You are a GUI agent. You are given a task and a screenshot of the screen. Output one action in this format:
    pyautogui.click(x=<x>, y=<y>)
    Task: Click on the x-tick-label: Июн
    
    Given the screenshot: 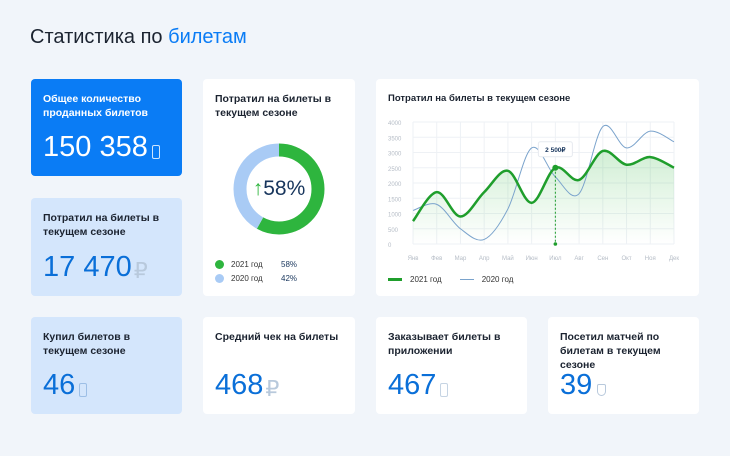 What is the action you would take?
    pyautogui.click(x=532, y=259)
    